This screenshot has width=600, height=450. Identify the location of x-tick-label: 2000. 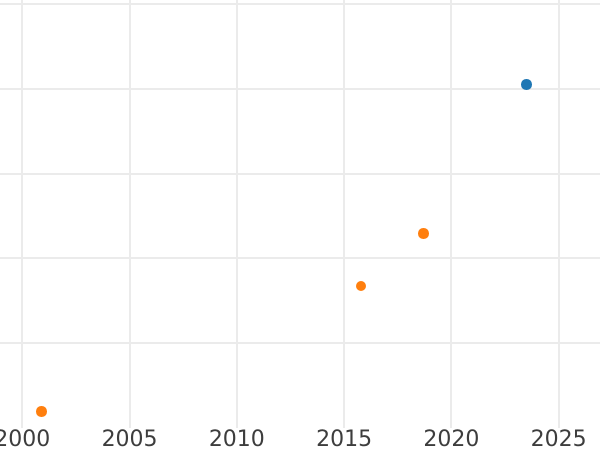
(25, 438).